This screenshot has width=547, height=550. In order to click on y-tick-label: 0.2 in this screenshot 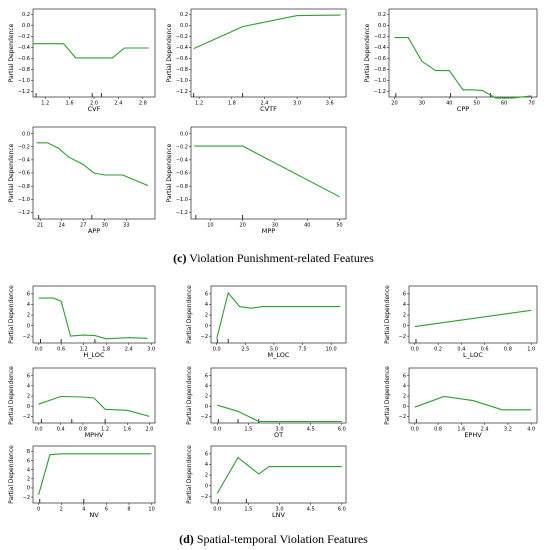, I will do `click(184, 15)`.